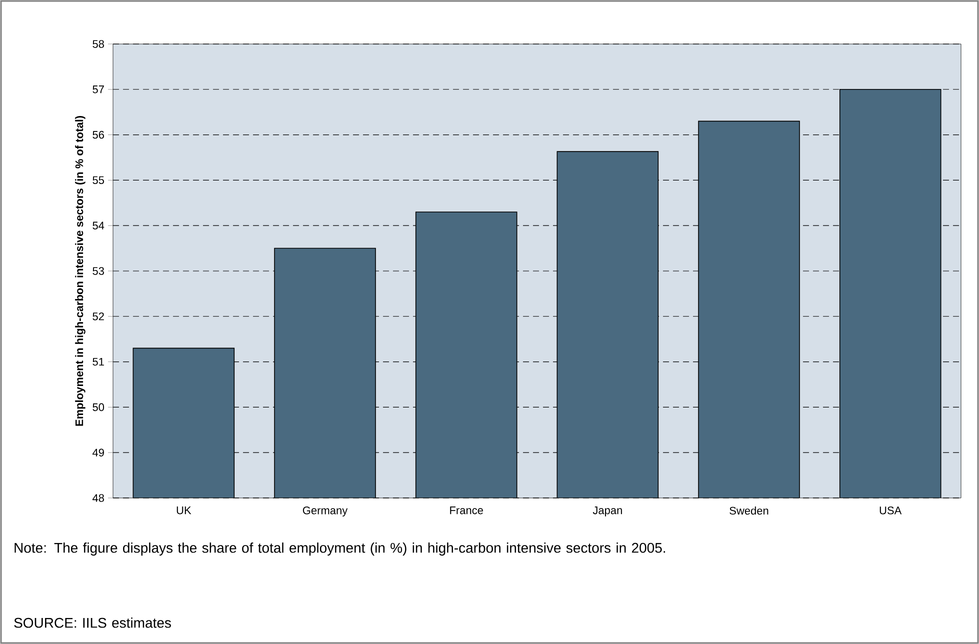 The width and height of the screenshot is (979, 644). Describe the element at coordinates (466, 510) in the screenshot. I see `x-tick-label: France` at that location.